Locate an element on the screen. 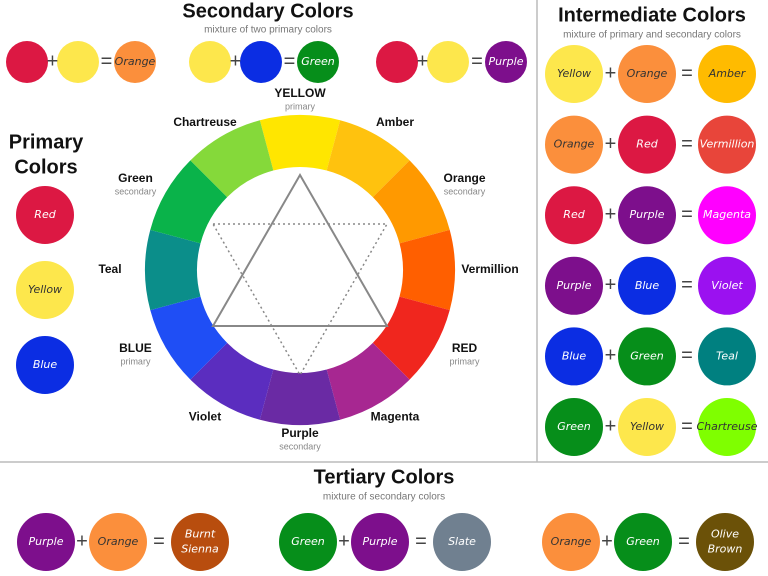  wheel-label: Teal is located at coordinates (109, 269).